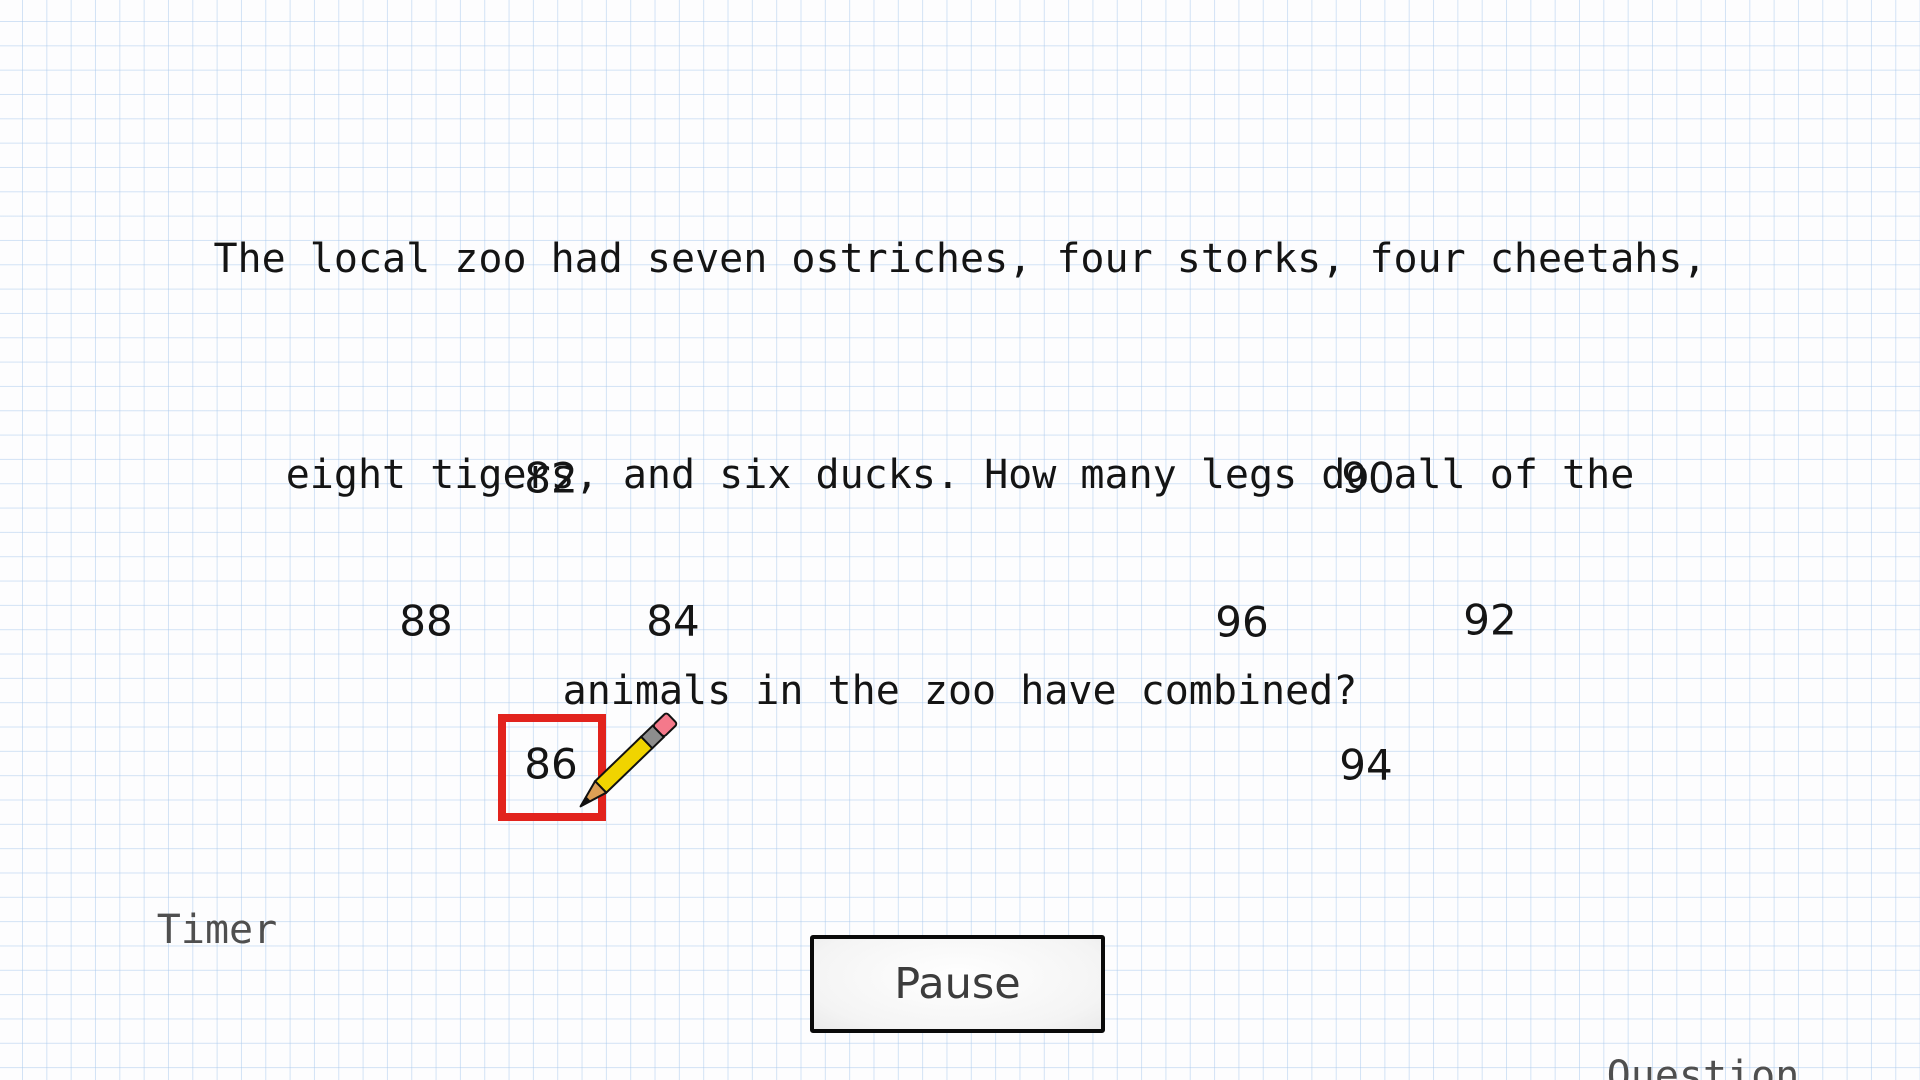 Image resolution: width=1920 pixels, height=1080 pixels. I want to click on selection-highlight-box, so click(552, 767).